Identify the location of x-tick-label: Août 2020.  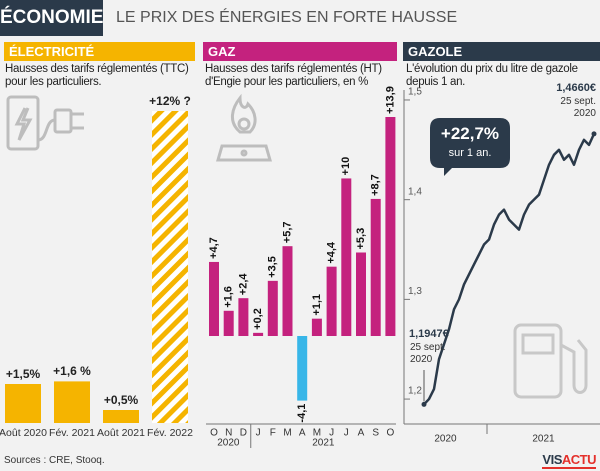
(23, 433).